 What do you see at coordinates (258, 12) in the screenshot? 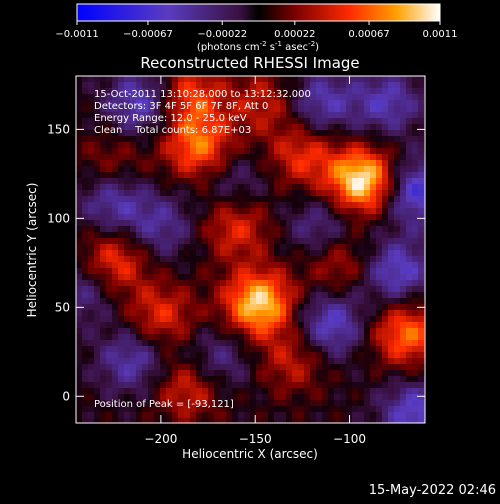
I see `colorbar-frame` at bounding box center [258, 12].